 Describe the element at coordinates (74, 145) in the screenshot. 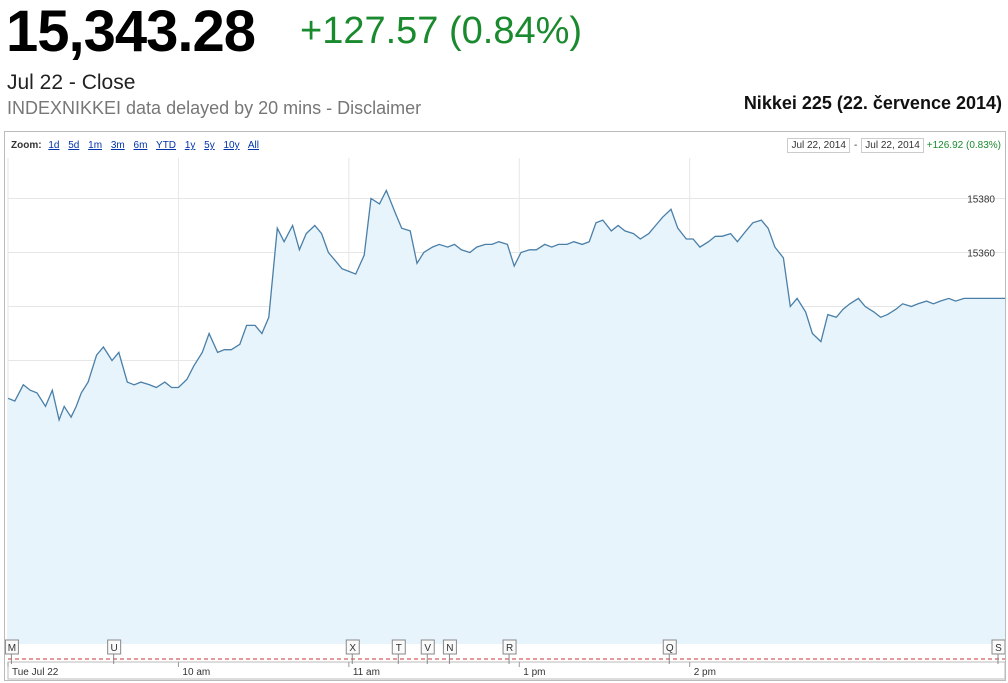

I see `zoom-option-5d: 5d` at that location.